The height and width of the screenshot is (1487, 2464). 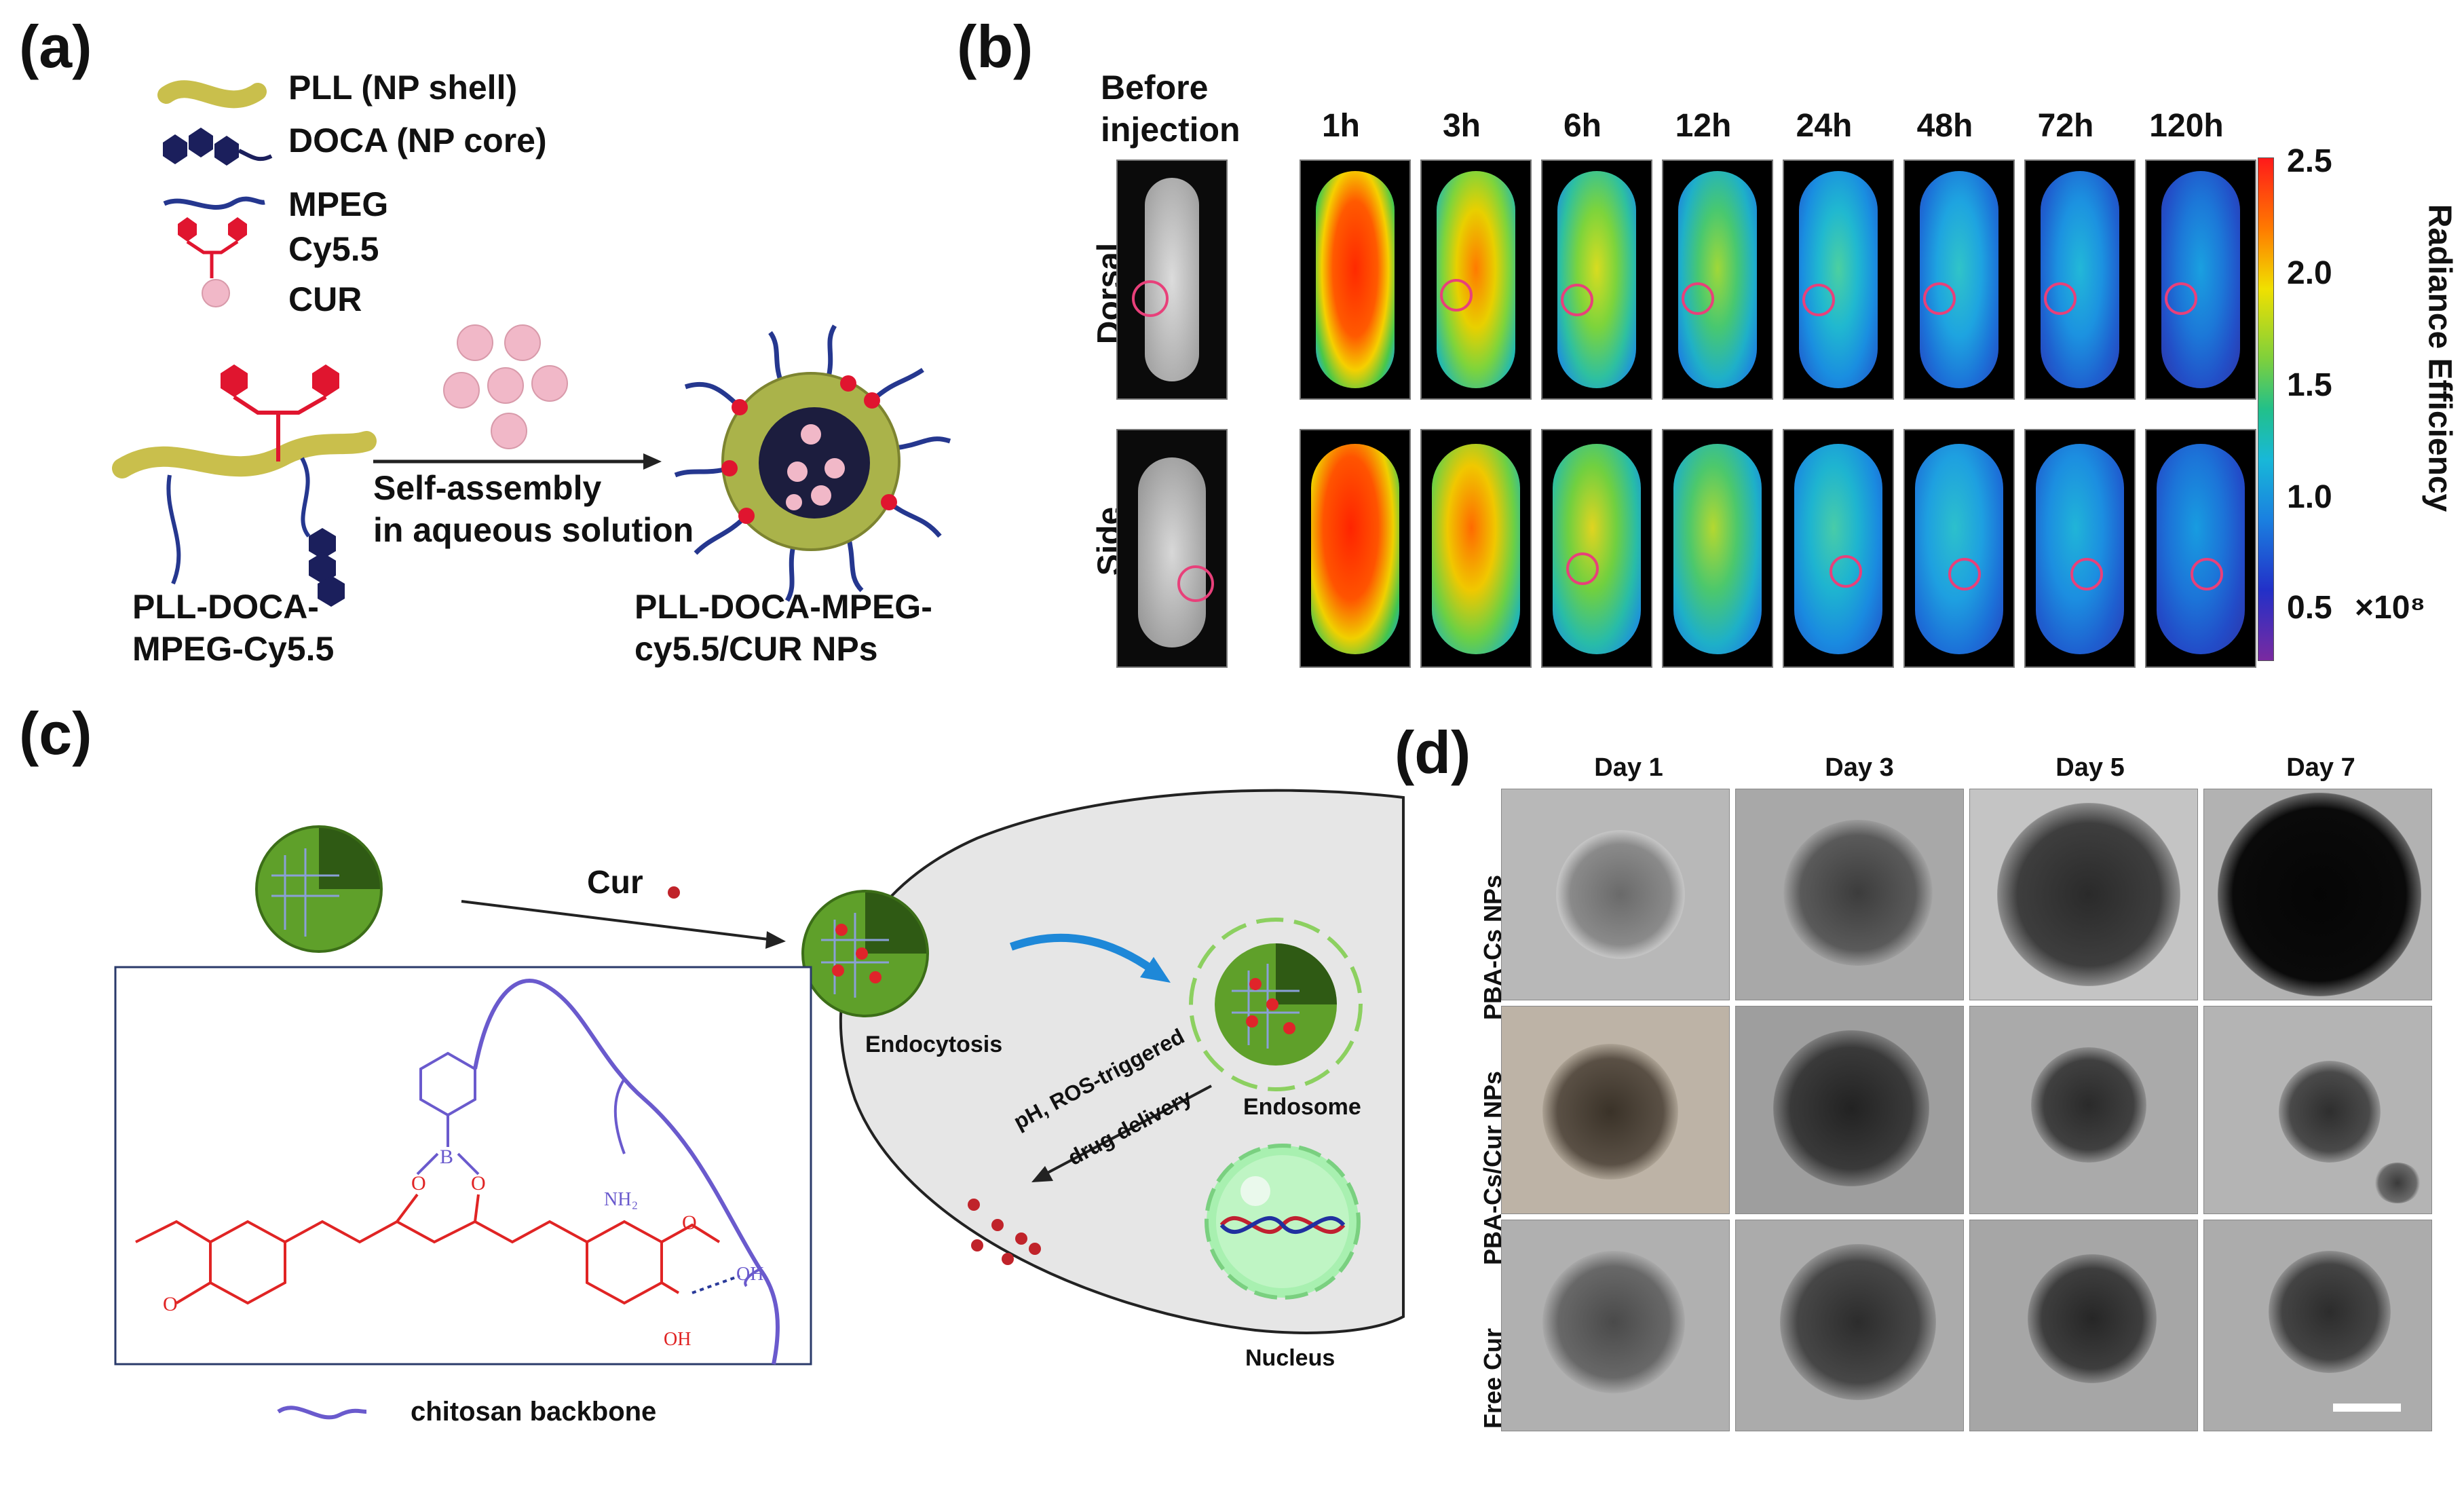 What do you see at coordinates (1850, 894) in the screenshot?
I see `spheroid-pba-cs-day3` at bounding box center [1850, 894].